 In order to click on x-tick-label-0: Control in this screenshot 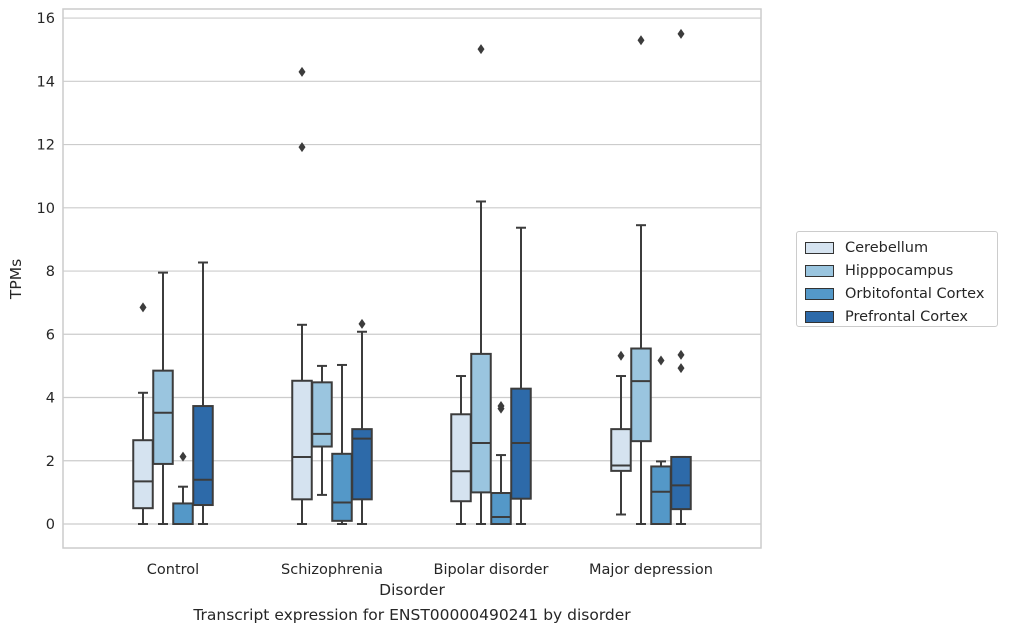, I will do `click(173, 570)`.